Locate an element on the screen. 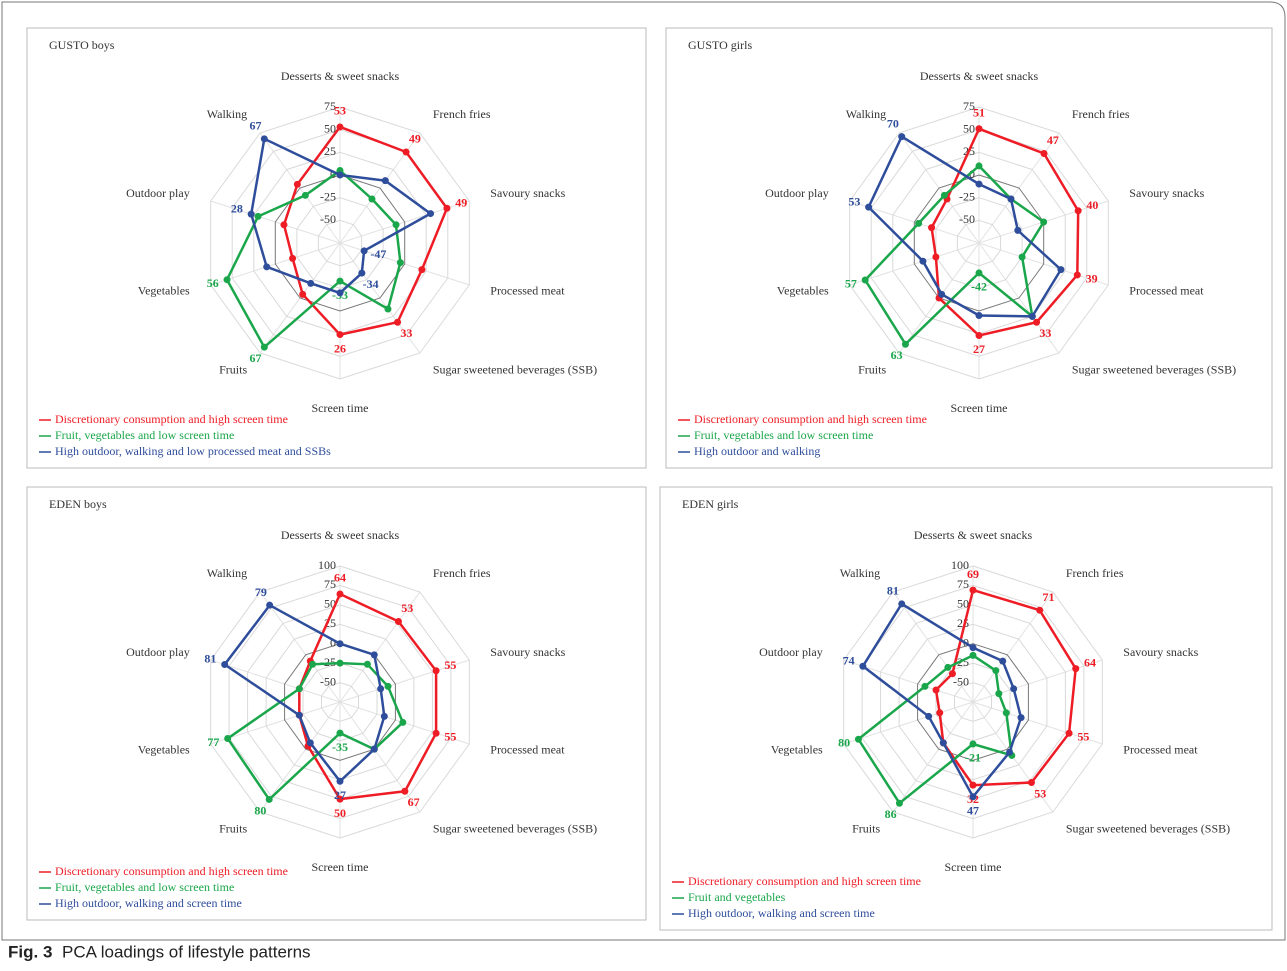 This screenshot has height=971, width=1287. r-tick-label: -25 is located at coordinates (967, 196).